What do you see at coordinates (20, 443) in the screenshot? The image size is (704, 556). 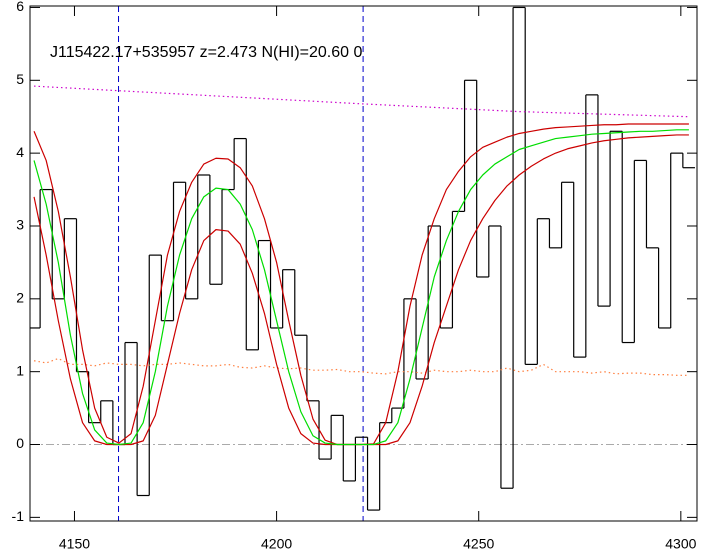 I see `y-tick-label: 0` at bounding box center [20, 443].